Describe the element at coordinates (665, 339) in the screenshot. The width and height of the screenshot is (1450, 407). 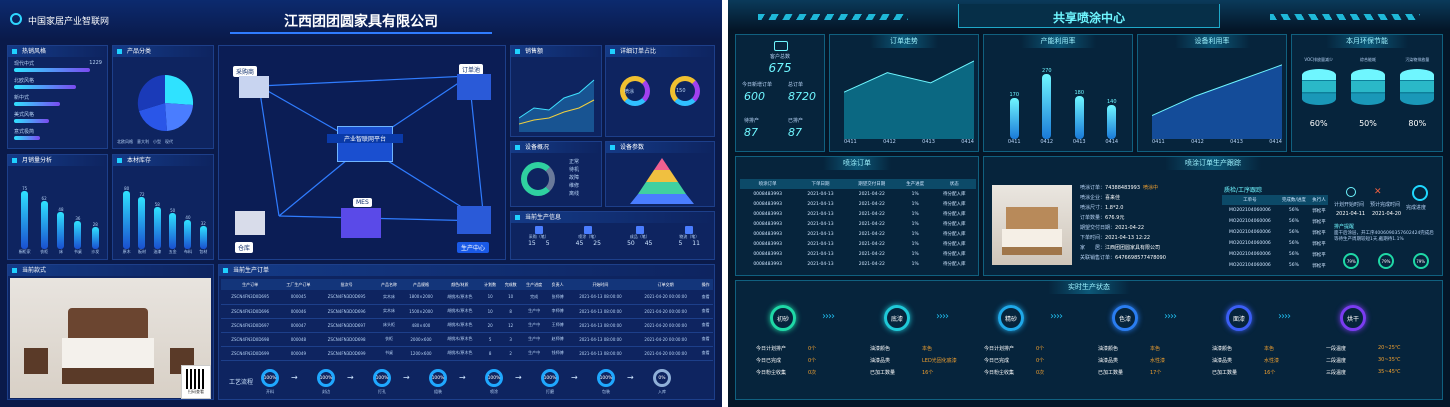
I see `table-cell: 2021-04-20 00:00:00` at that location.